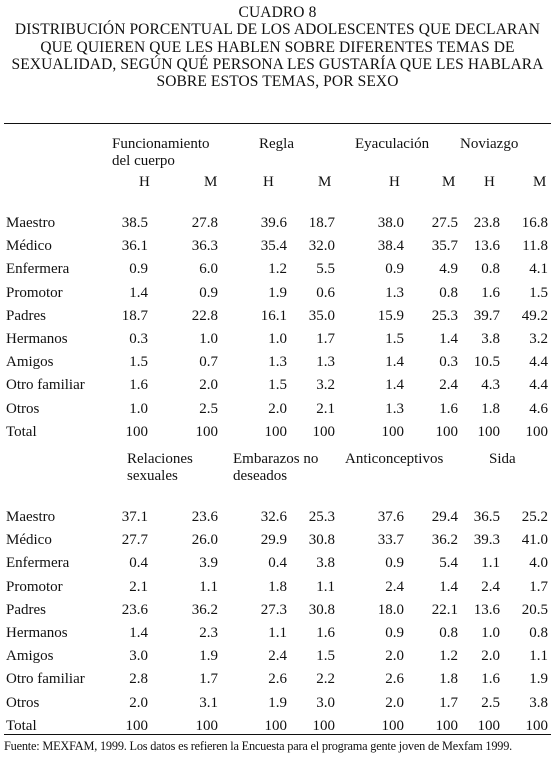 This screenshot has width=555, height=773. What do you see at coordinates (502, 459) in the screenshot?
I see `column-group-header: Sida` at bounding box center [502, 459].